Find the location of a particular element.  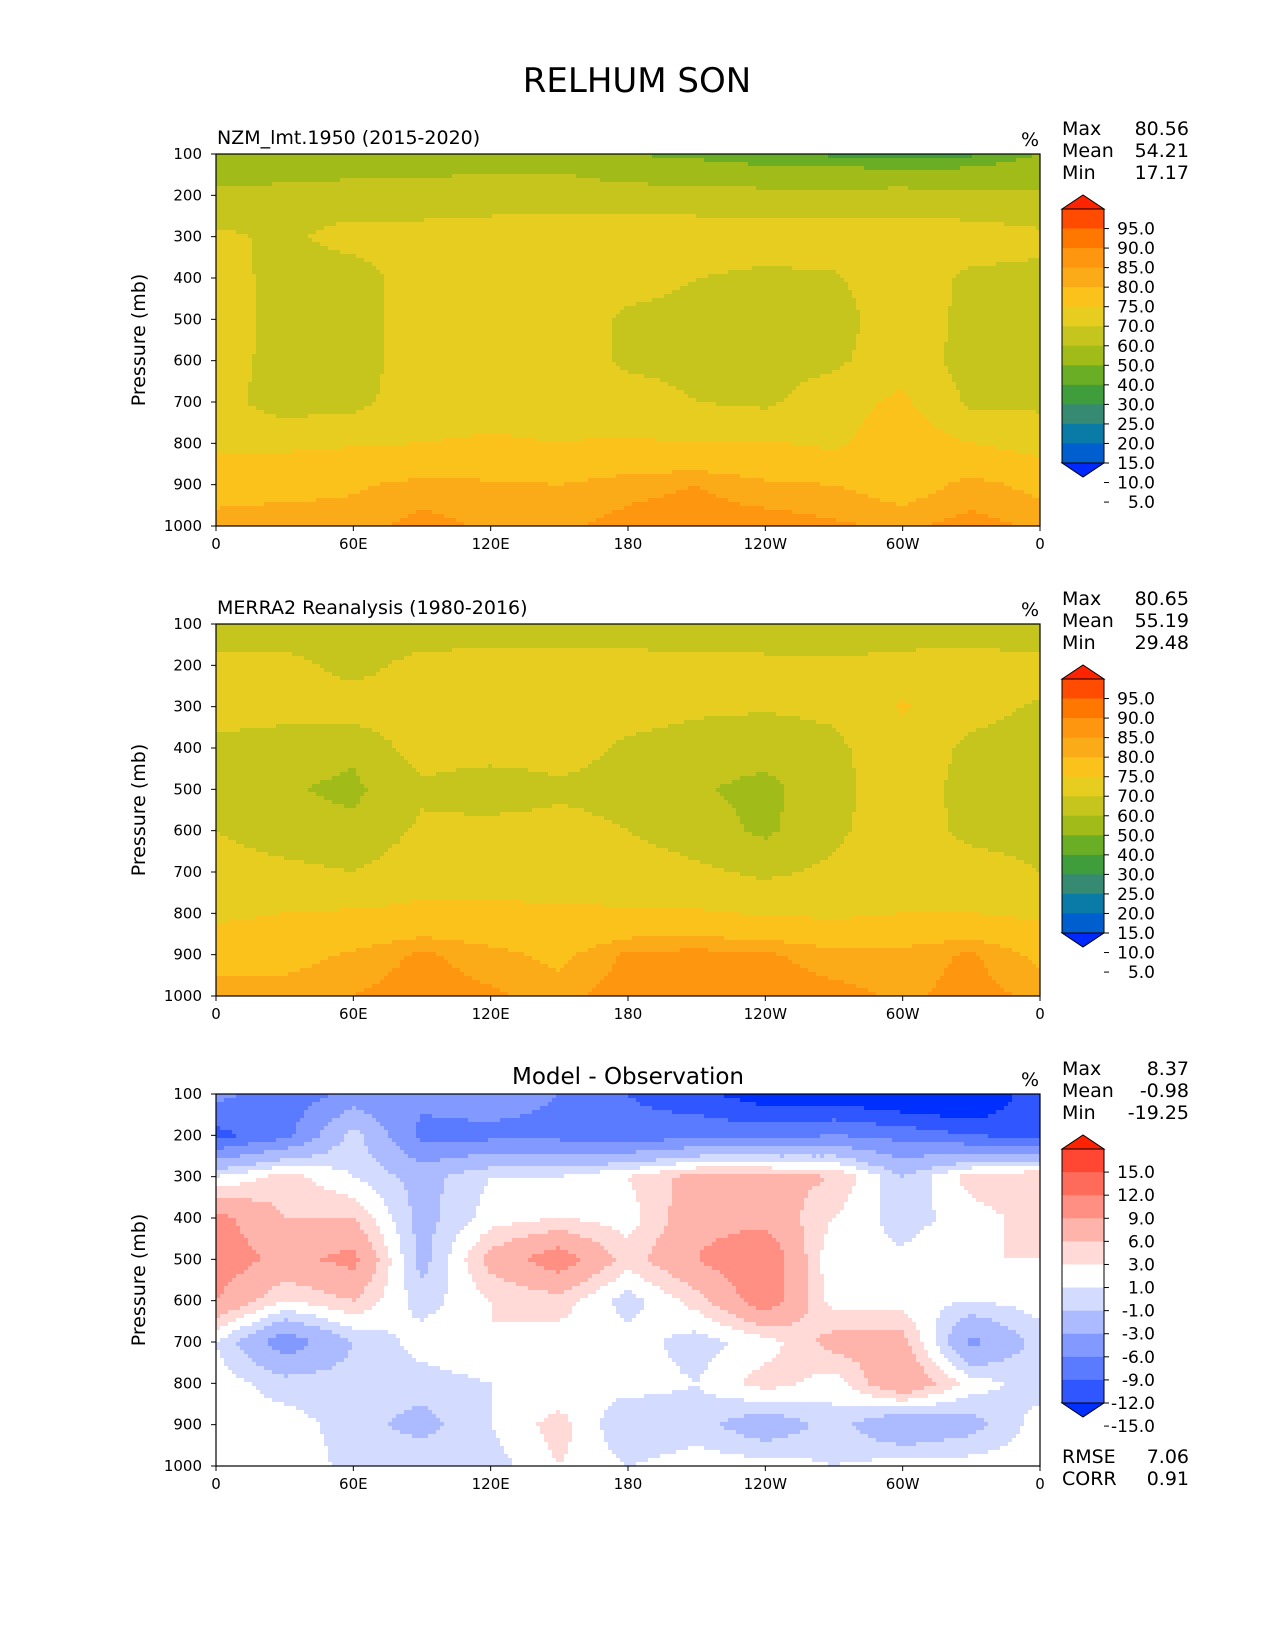

colorbar-label: 85.0 is located at coordinates (1136, 269).